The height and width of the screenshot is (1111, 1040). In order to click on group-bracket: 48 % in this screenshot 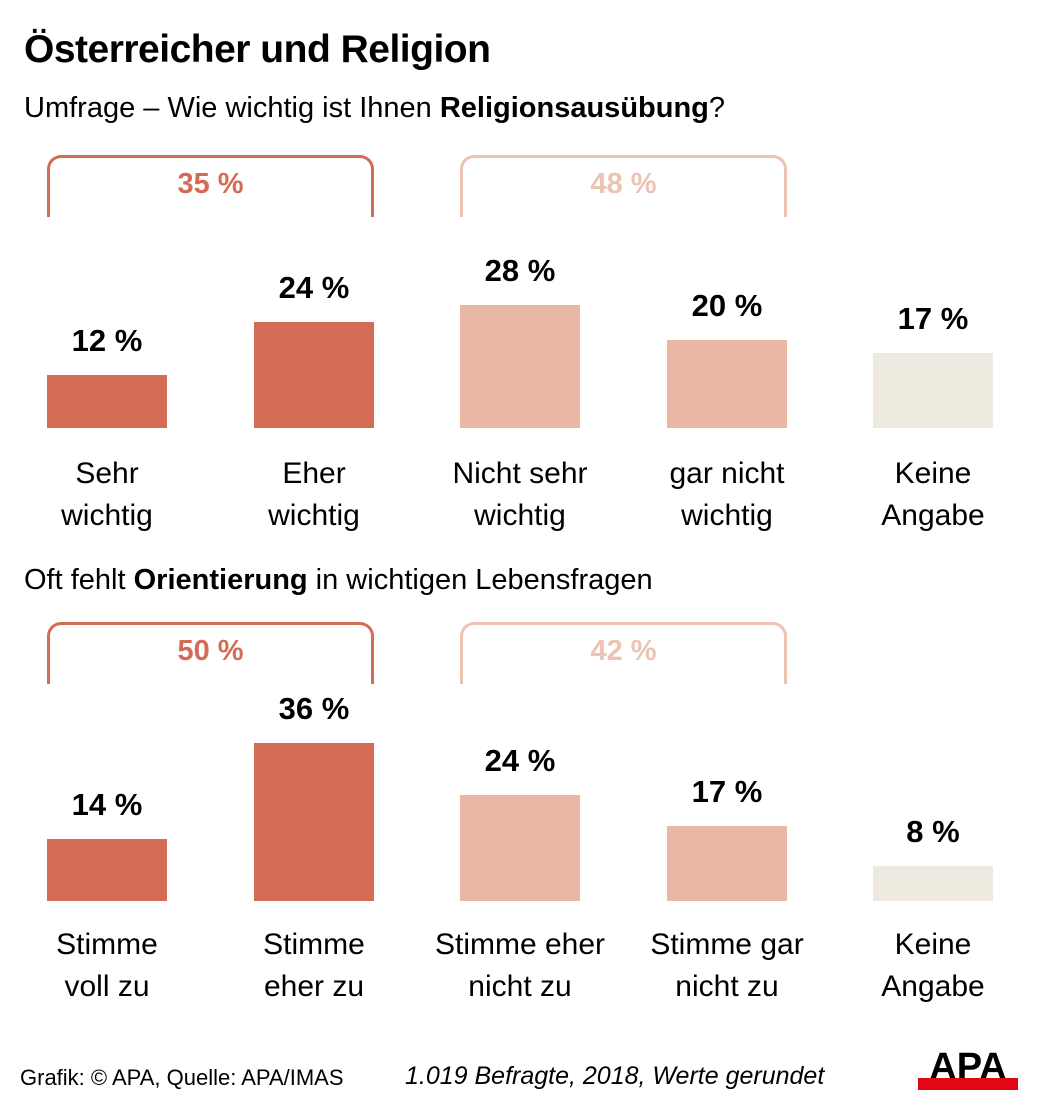, I will do `click(623, 186)`.